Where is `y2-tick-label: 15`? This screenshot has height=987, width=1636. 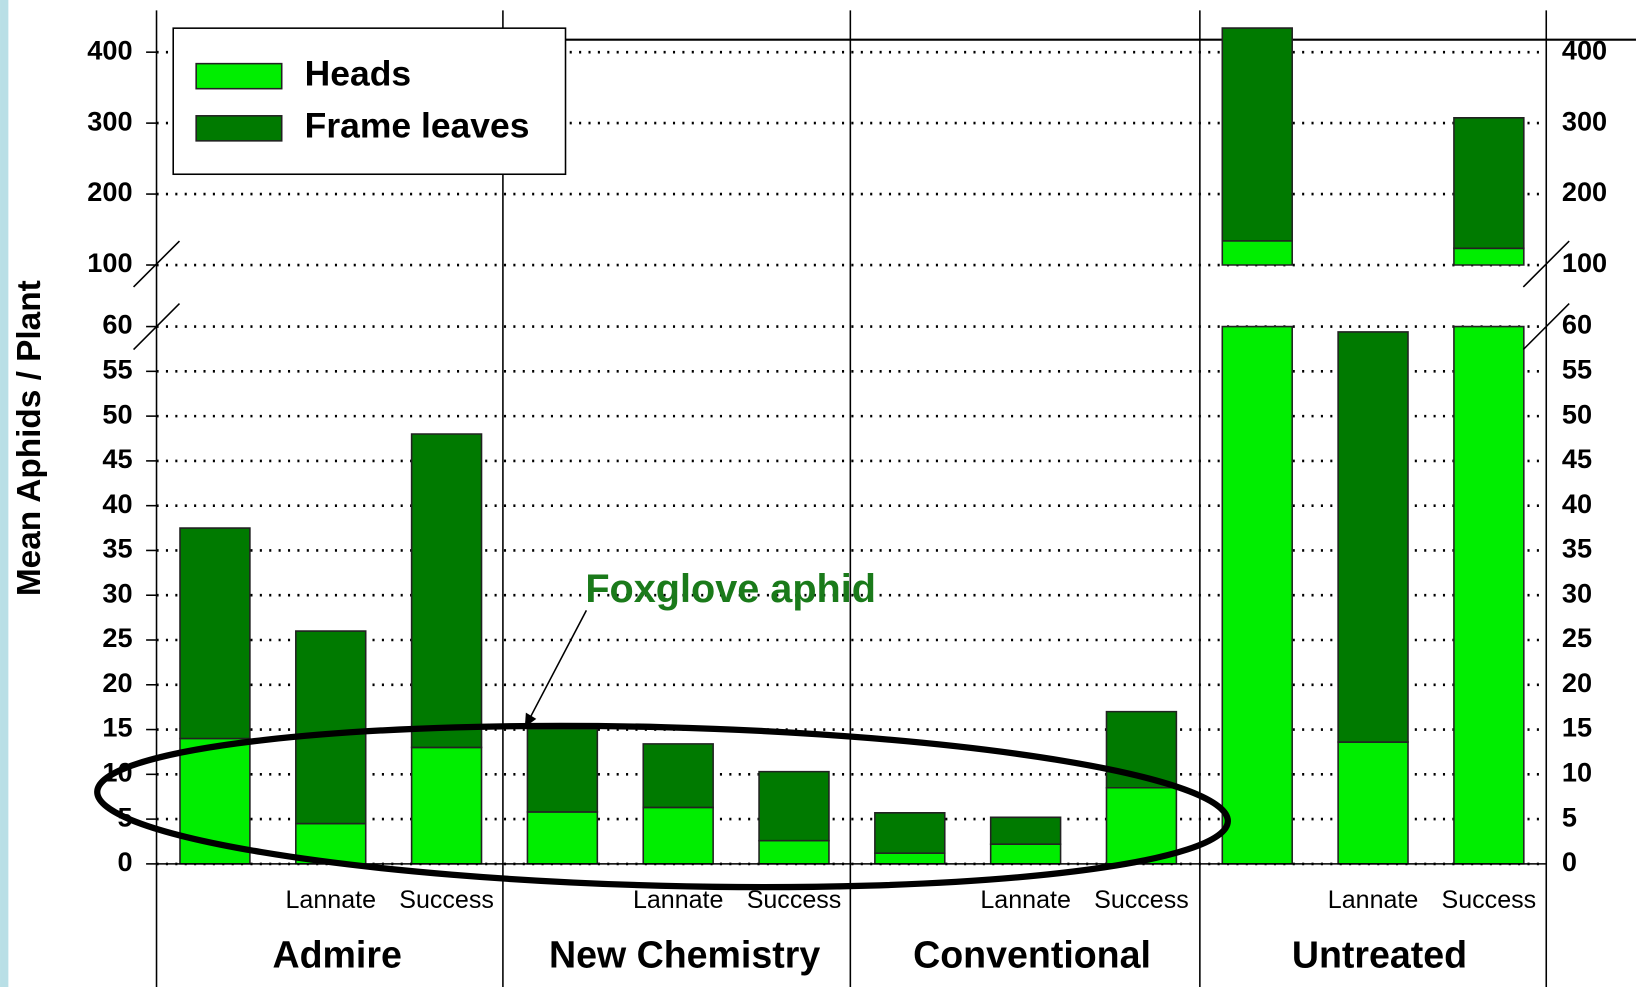 y2-tick-label: 15 is located at coordinates (1577, 727).